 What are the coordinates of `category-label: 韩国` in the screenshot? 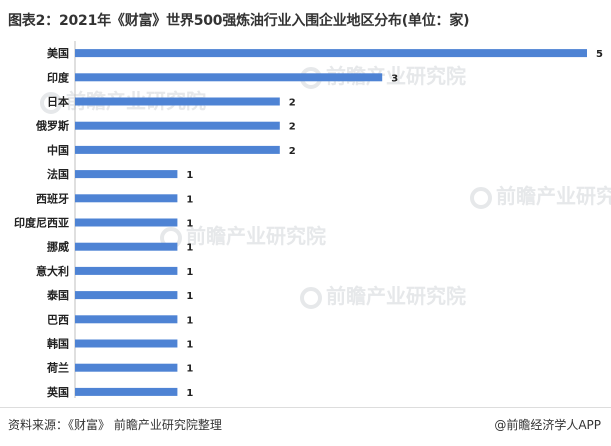 It's located at (58, 344).